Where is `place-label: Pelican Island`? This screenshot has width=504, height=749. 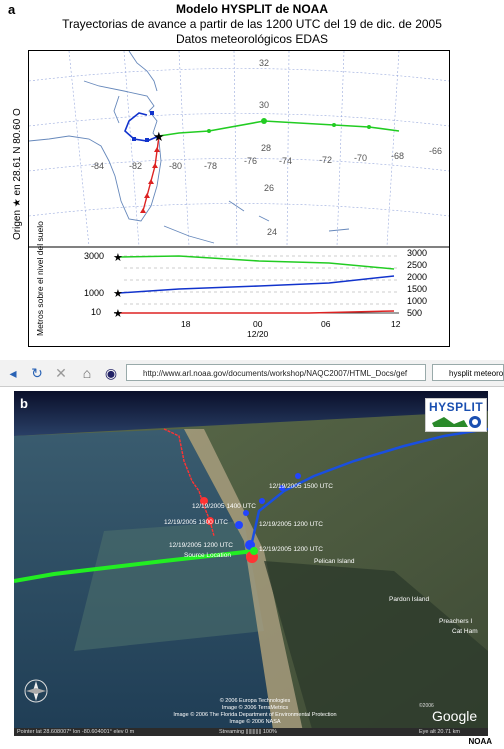 place-label: Pelican Island is located at coordinates (334, 561).